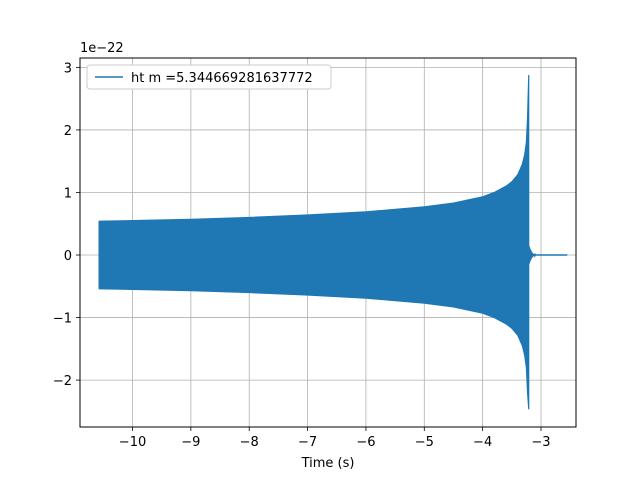  I want to click on y-tick-label: −2, so click(62, 381).